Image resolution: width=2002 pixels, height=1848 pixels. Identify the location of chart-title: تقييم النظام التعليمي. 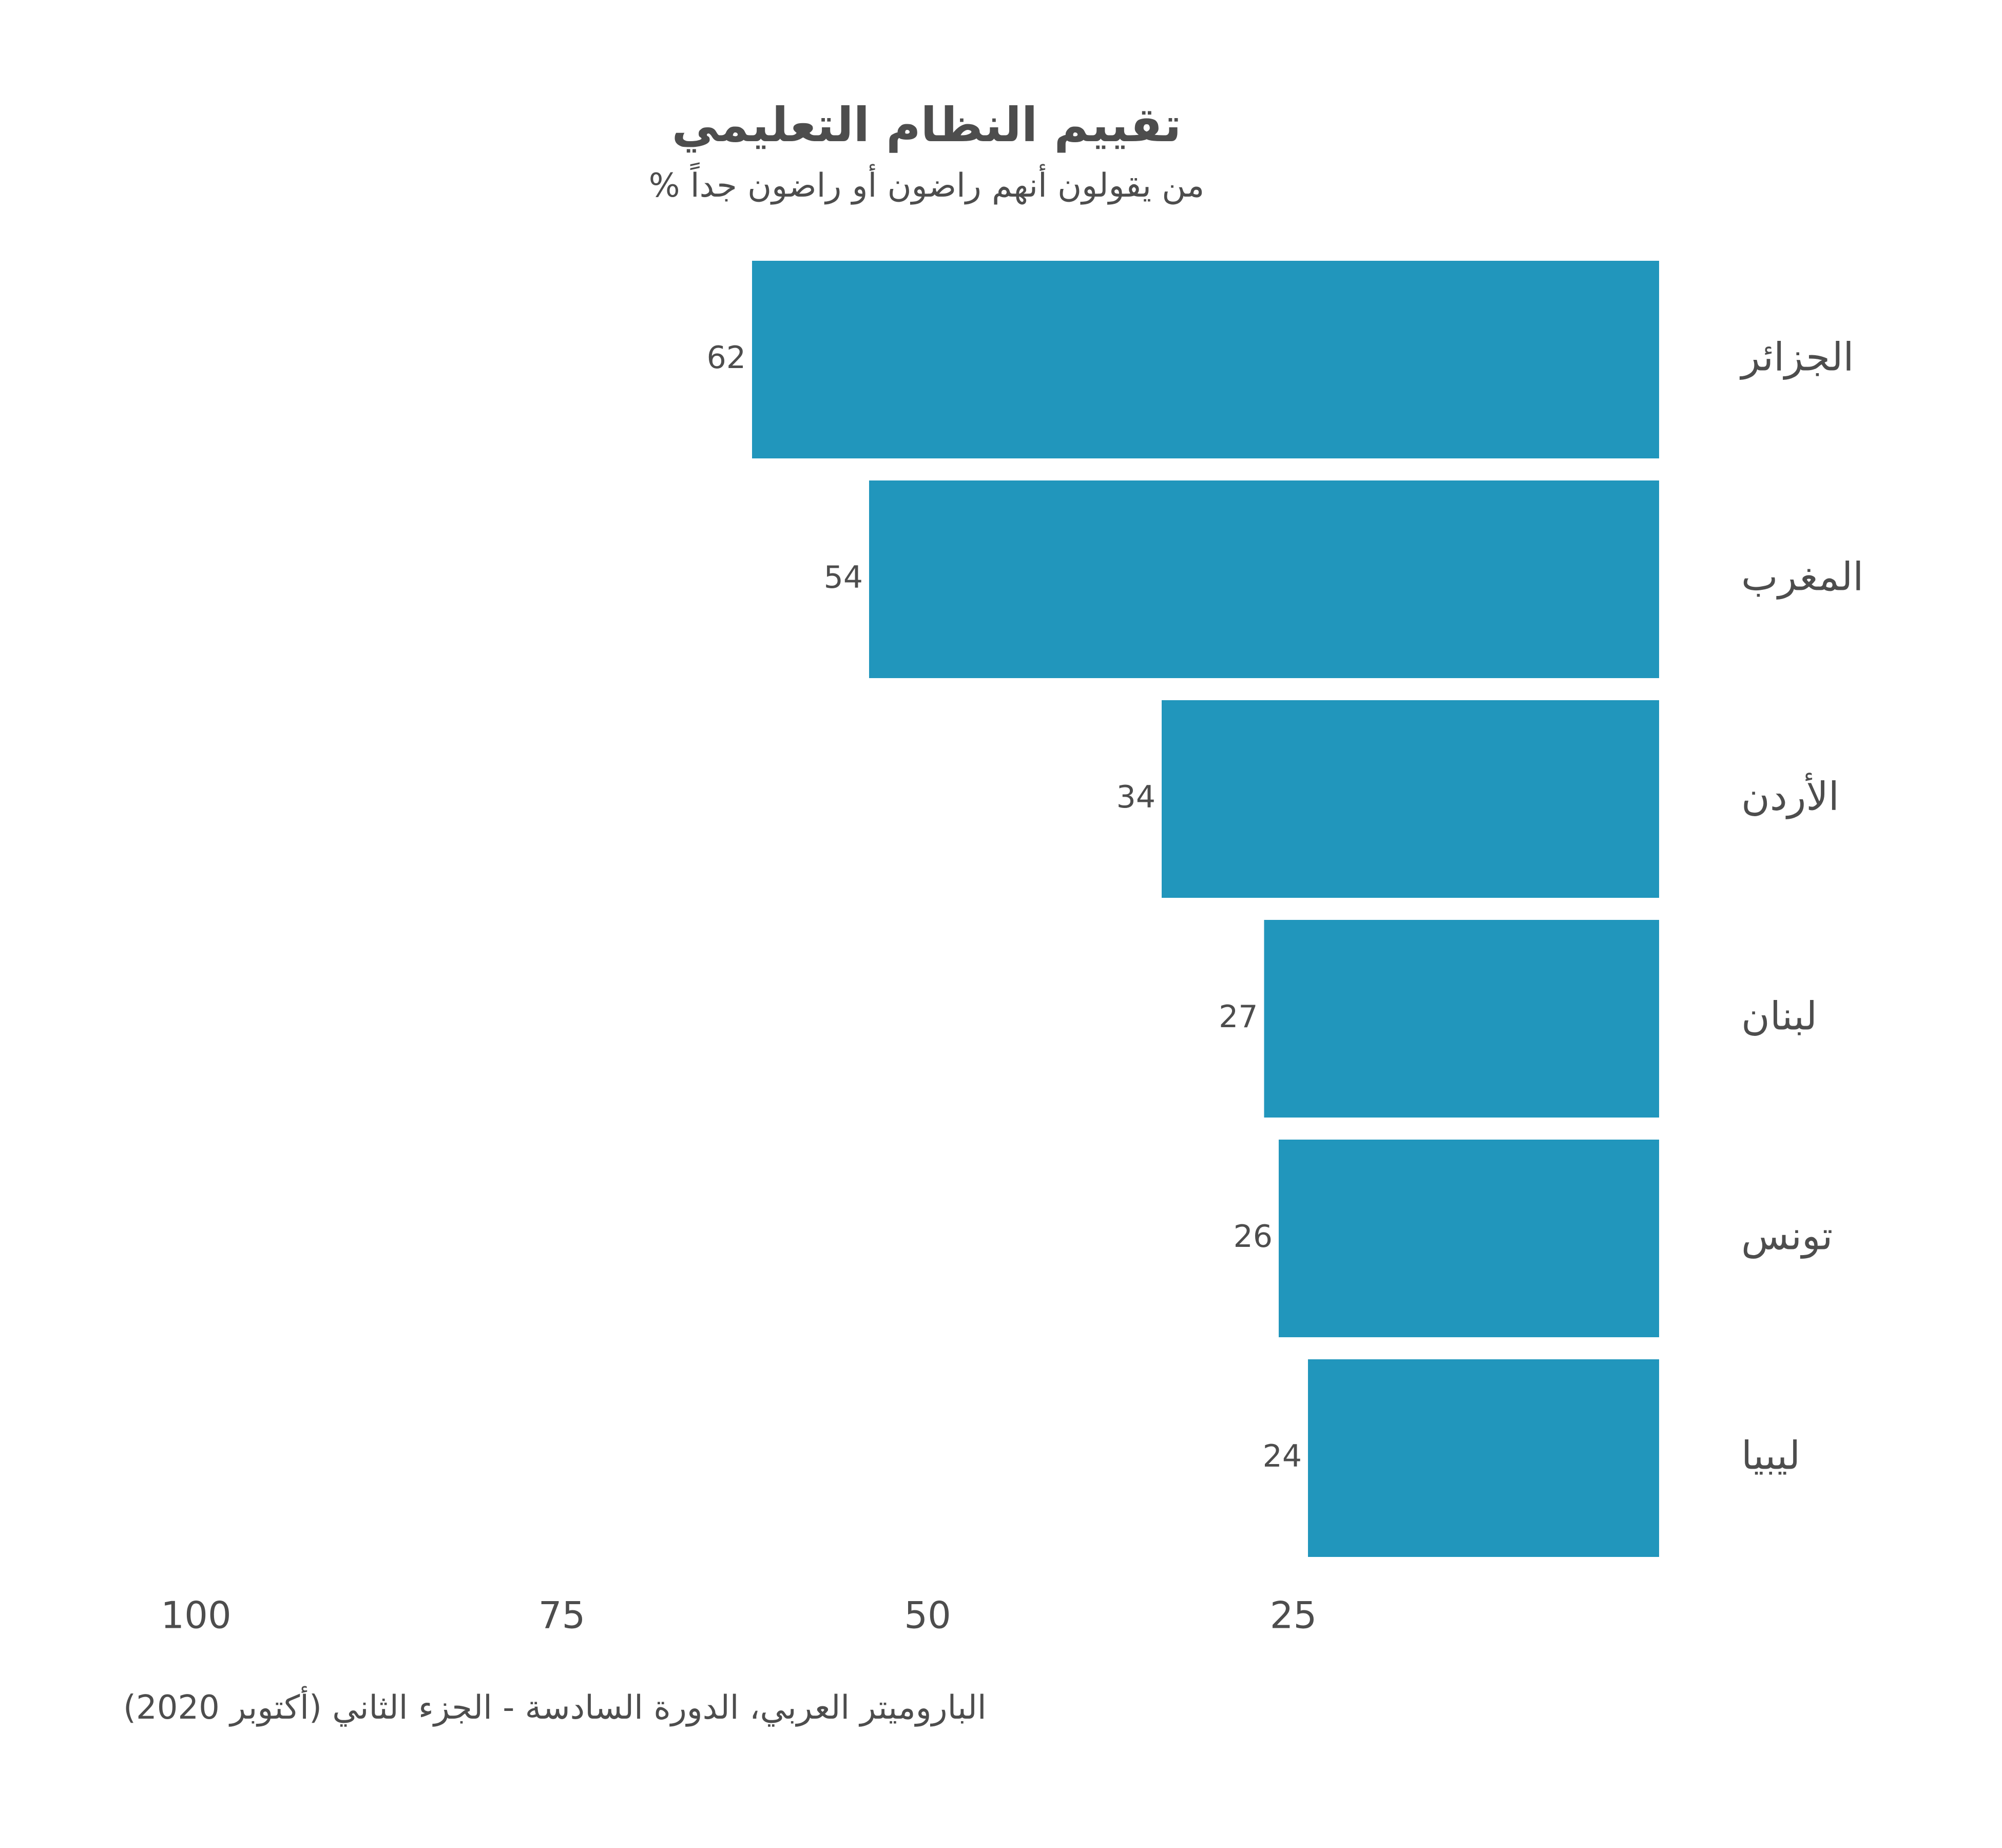
(926, 125).